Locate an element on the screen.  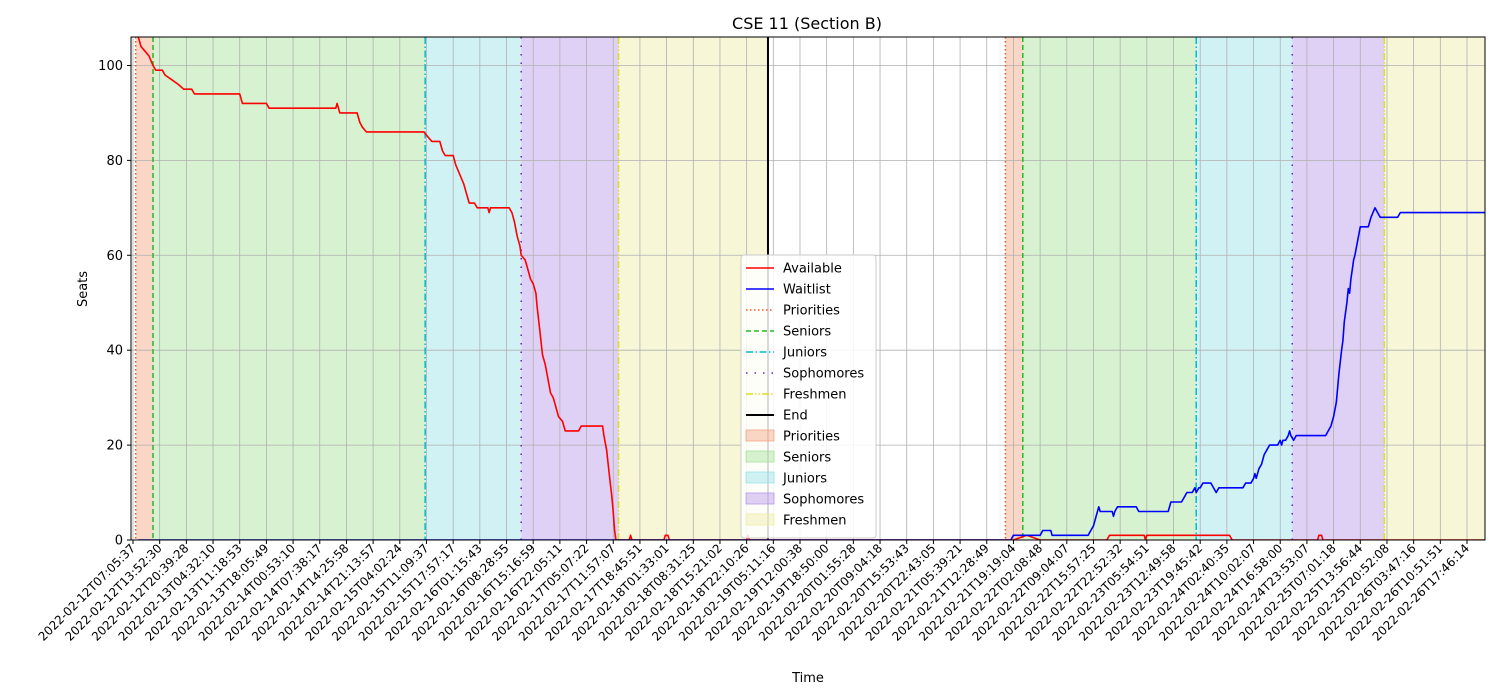
span-freshmen is located at coordinates (1434, 288).